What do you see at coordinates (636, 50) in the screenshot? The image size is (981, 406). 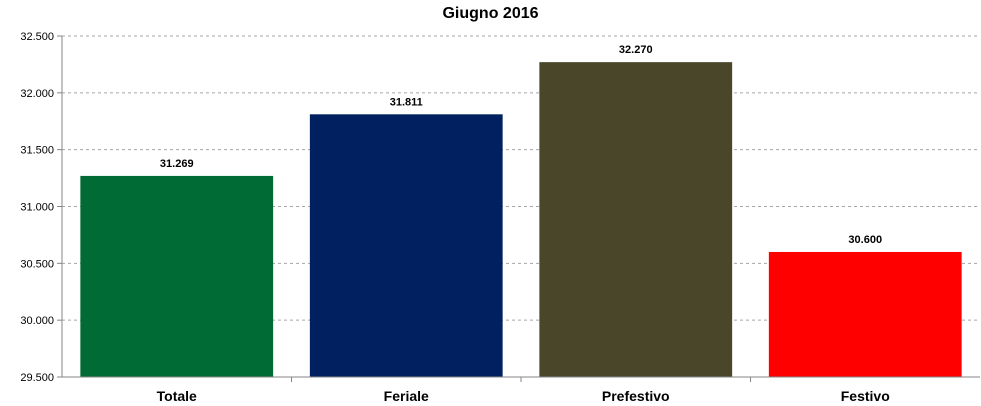 I see `bar-value-label: 32.270` at bounding box center [636, 50].